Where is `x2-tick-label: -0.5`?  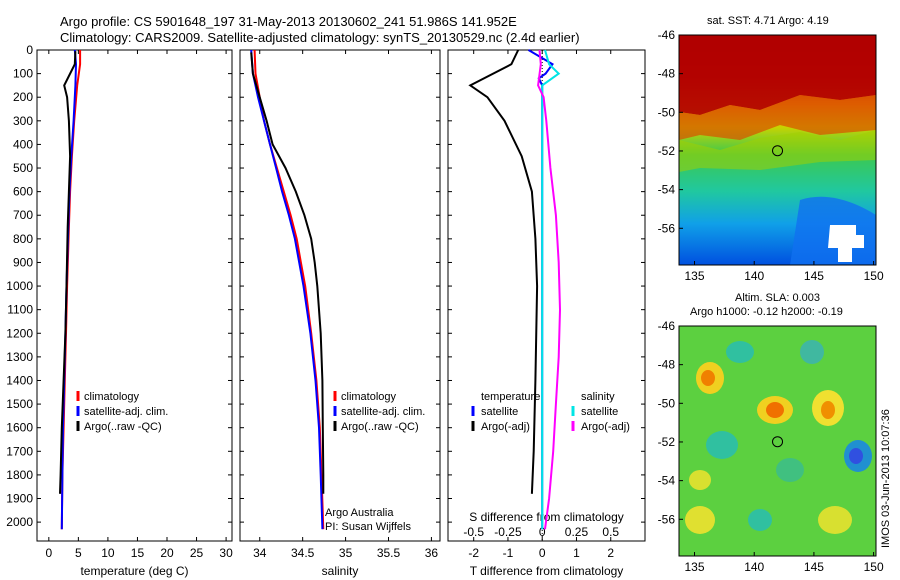
x2-tick-label: -0.5 is located at coordinates (473, 532).